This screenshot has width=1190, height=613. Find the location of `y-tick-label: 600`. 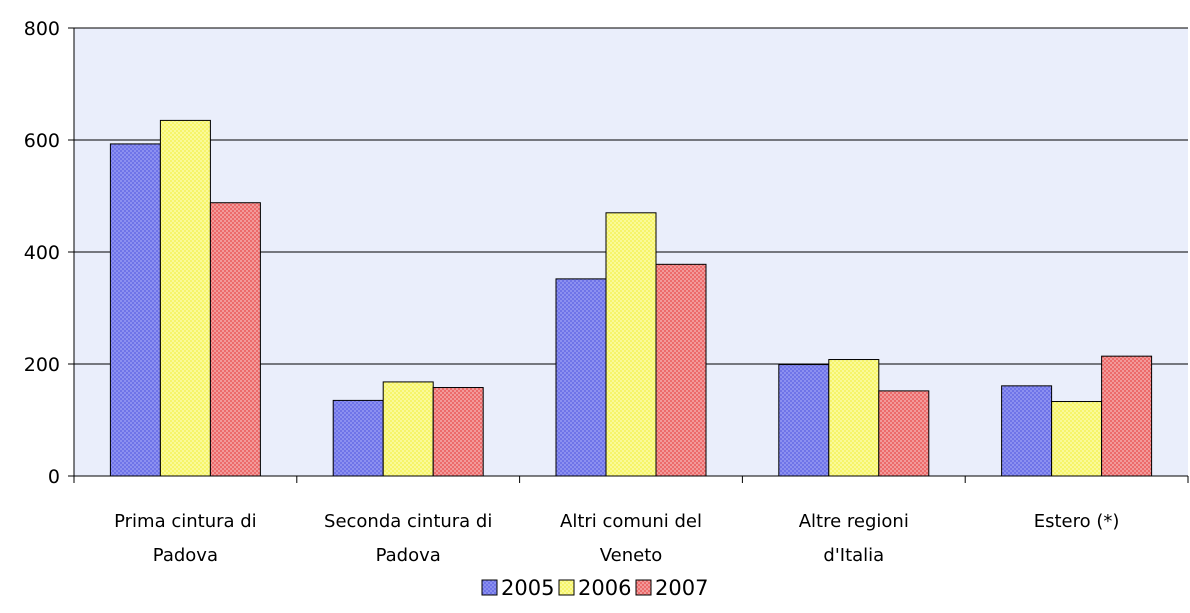

y-tick-label: 600 is located at coordinates (42, 141).